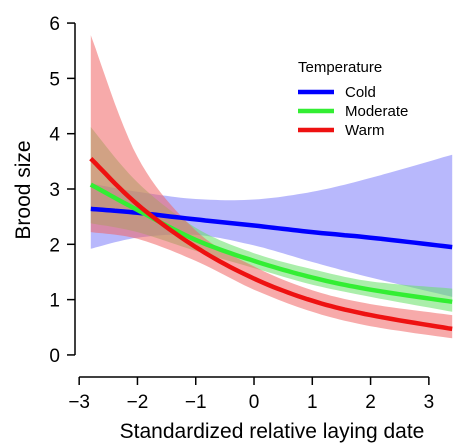  I want to click on y-tick-label: 3, so click(54, 190).